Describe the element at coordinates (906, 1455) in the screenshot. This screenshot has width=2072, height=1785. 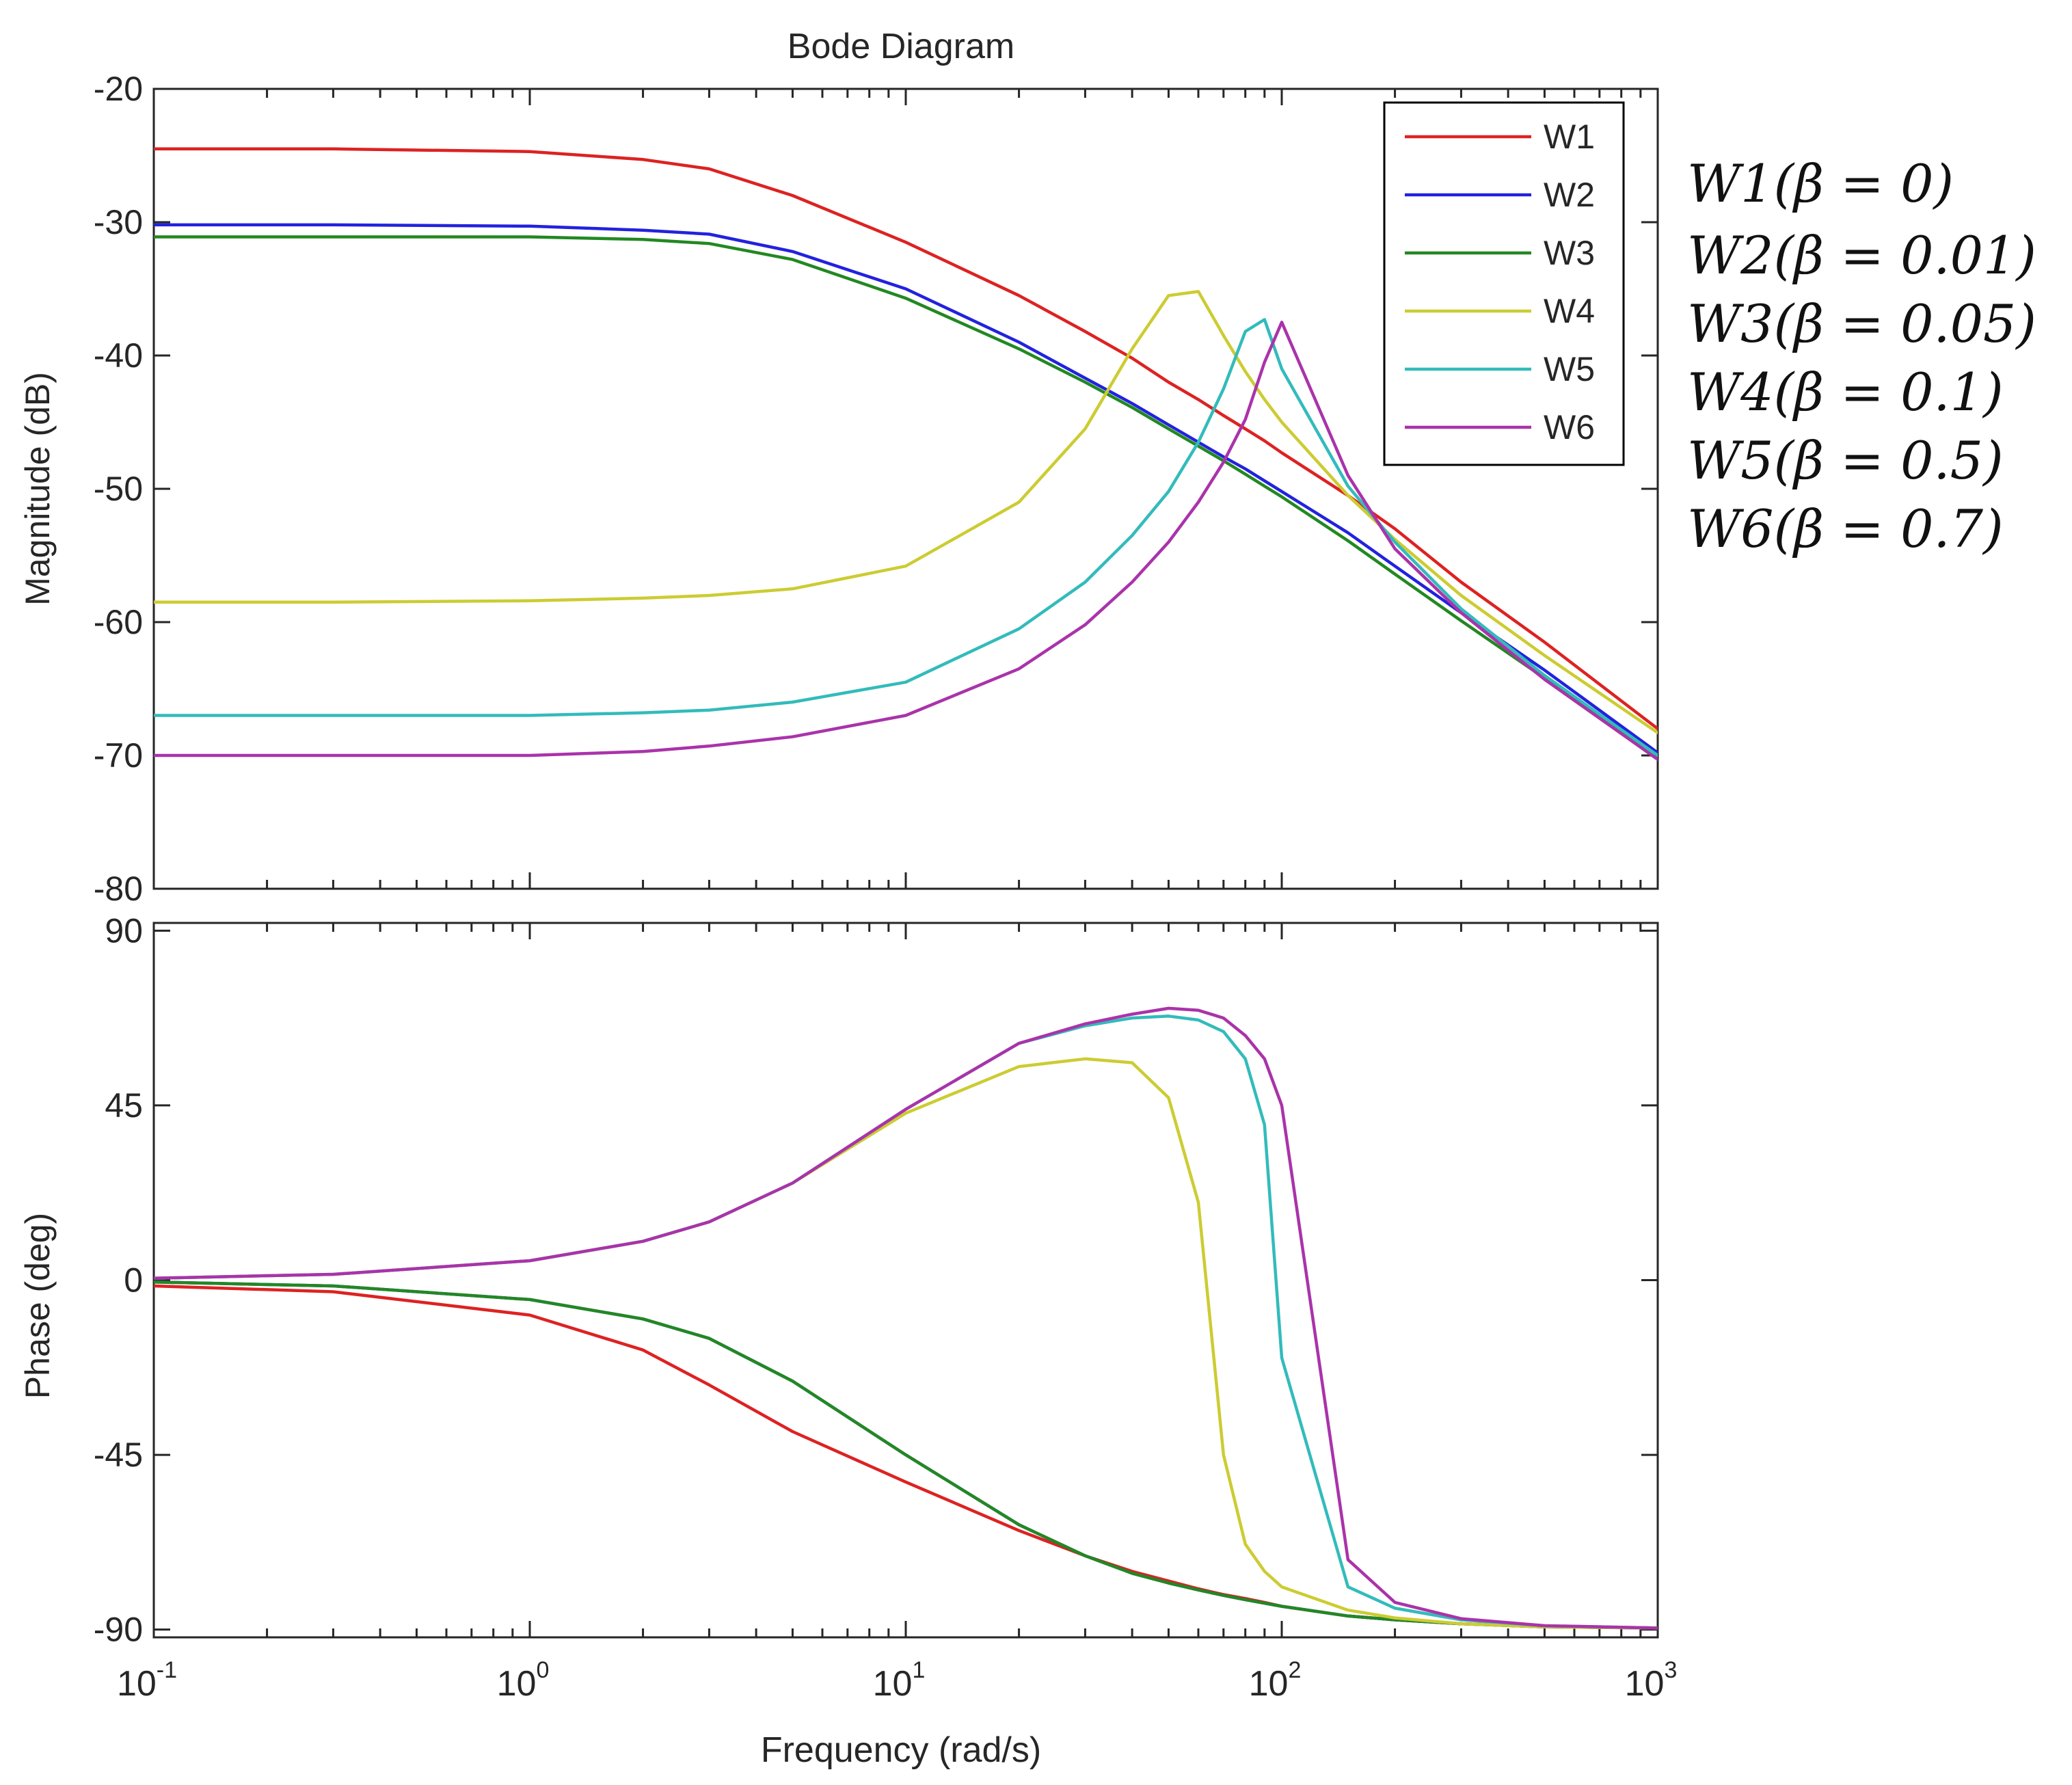
I see `phase-series-w3` at that location.